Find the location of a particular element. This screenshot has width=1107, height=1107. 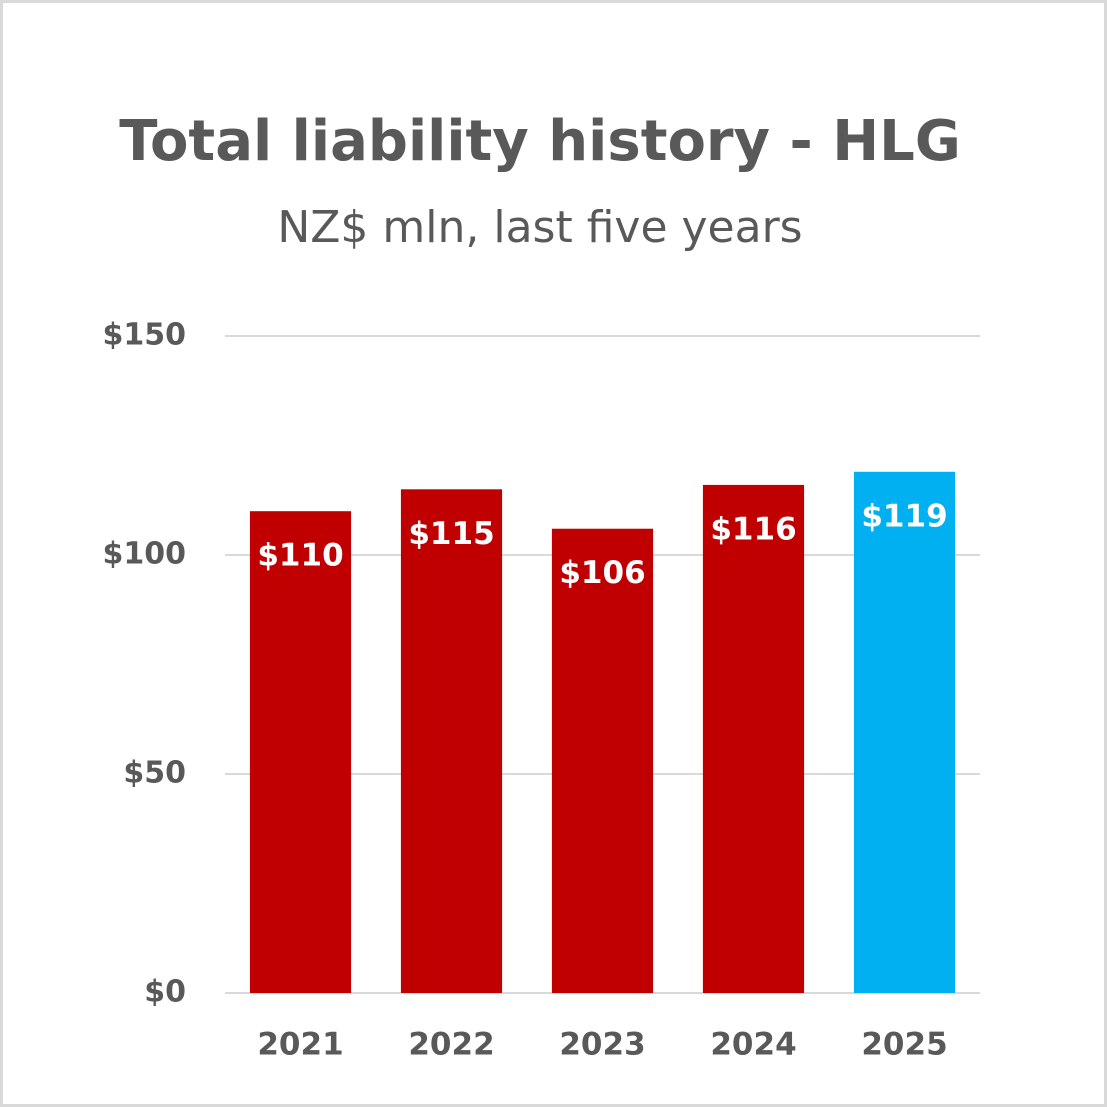

value-label: $110 is located at coordinates (300, 556).